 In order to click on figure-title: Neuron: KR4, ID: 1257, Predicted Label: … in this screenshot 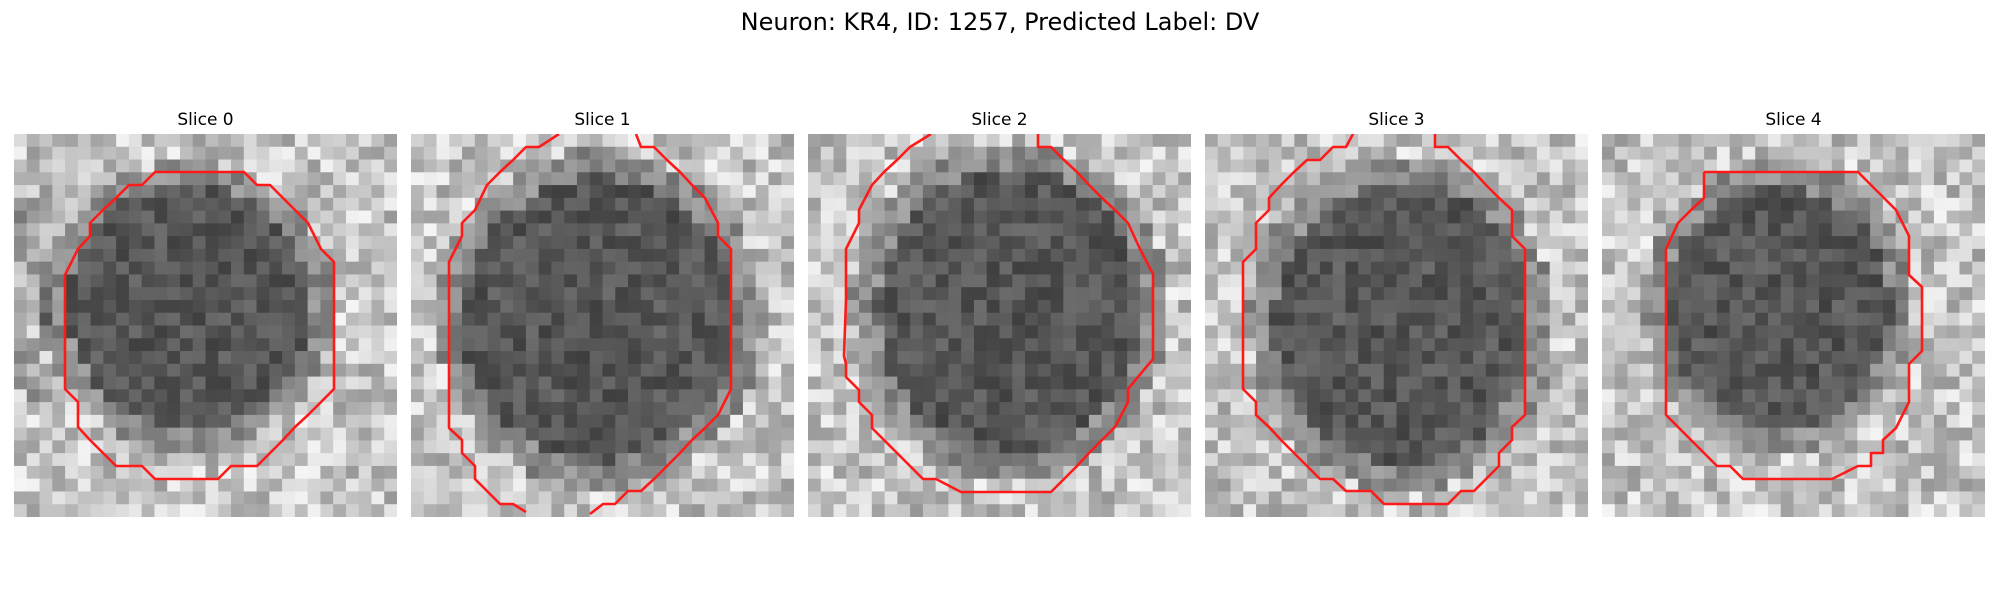, I will do `click(1000, 22)`.